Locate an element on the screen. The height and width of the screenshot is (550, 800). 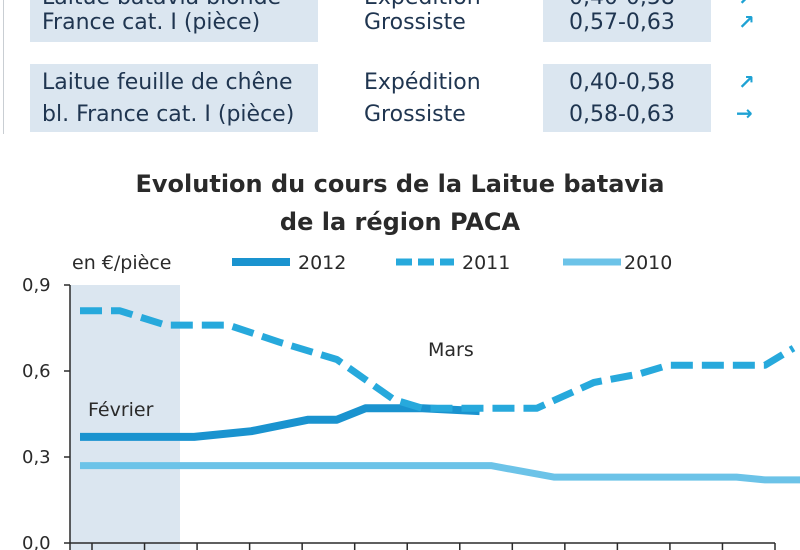
row1-market-2: Grossiste is located at coordinates (415, 22).